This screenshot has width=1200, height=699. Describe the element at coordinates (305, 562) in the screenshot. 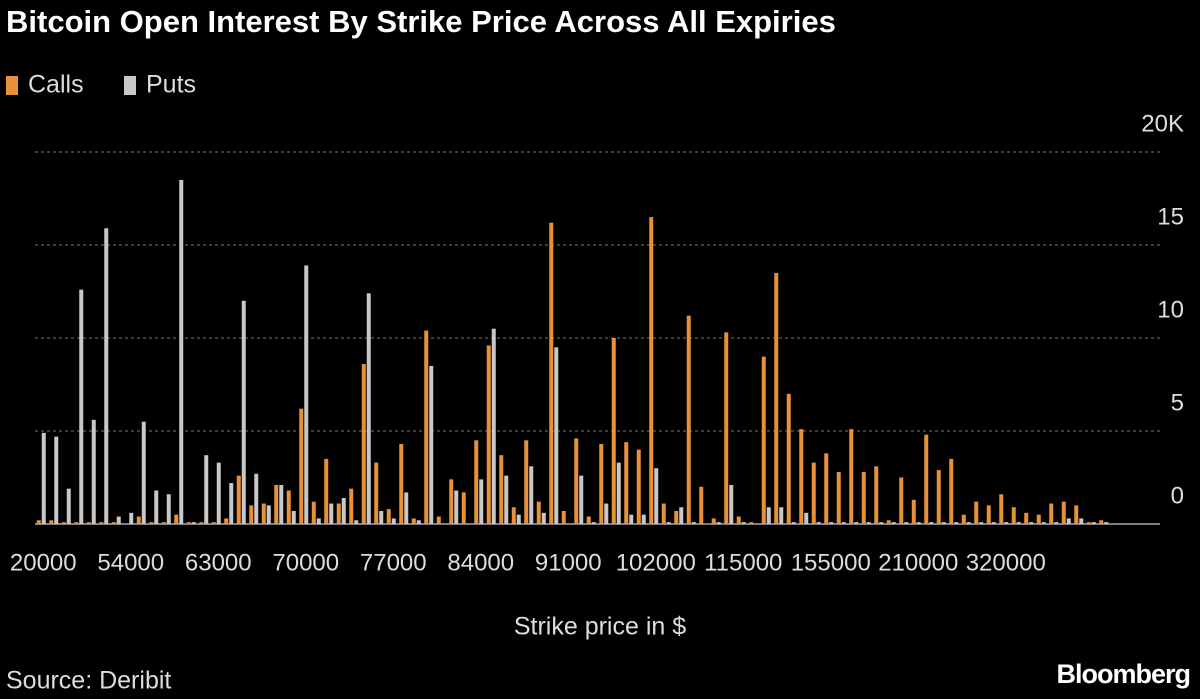

I see `x-tick-label: 70000` at that location.